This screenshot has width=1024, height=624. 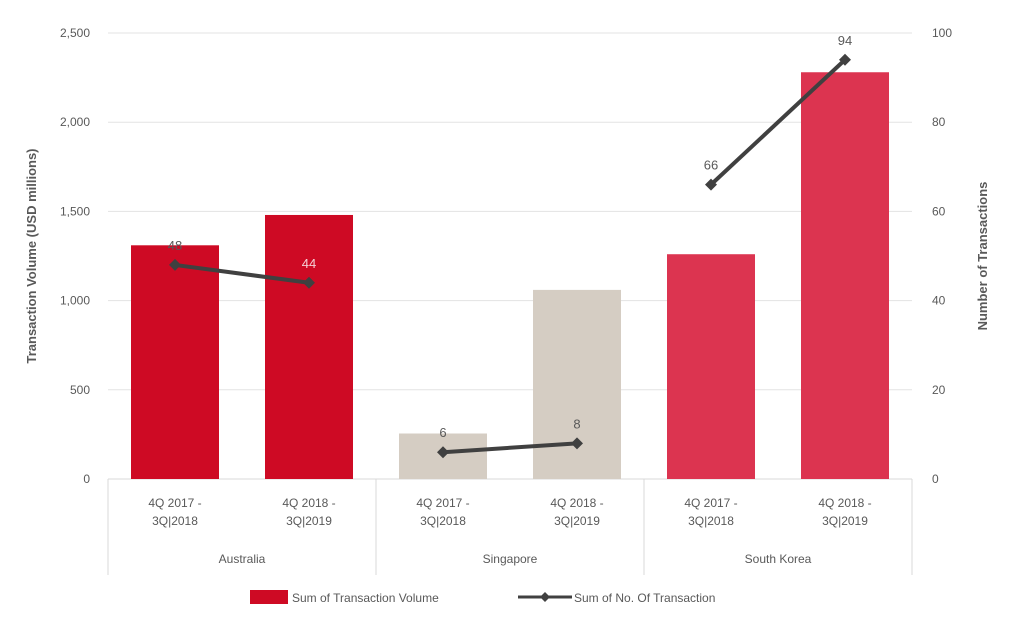 What do you see at coordinates (86, 479) in the screenshot?
I see `y-tick-label: 0` at bounding box center [86, 479].